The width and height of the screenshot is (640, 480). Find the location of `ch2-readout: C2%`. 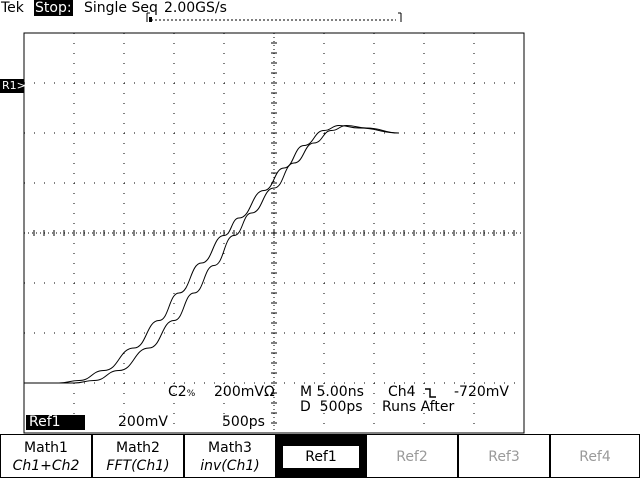

ch2-readout: C2% is located at coordinates (182, 392).